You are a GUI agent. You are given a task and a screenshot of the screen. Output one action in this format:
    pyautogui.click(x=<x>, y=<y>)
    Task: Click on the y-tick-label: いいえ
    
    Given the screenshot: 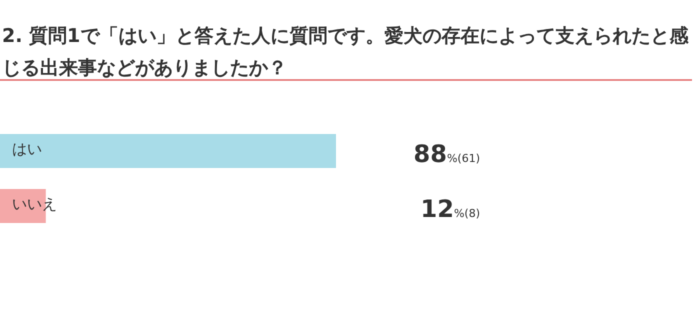 What is the action you would take?
    pyautogui.click(x=34, y=204)
    